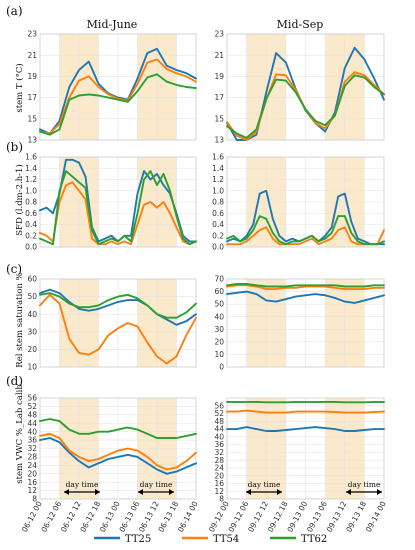  I want to click on ytick-c-june-4: 50, so click(32, 296).